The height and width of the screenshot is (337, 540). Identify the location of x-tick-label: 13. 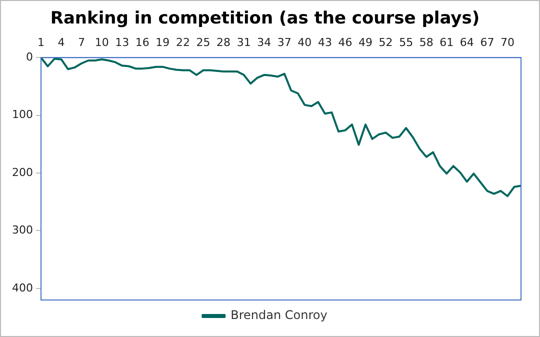
(122, 42).